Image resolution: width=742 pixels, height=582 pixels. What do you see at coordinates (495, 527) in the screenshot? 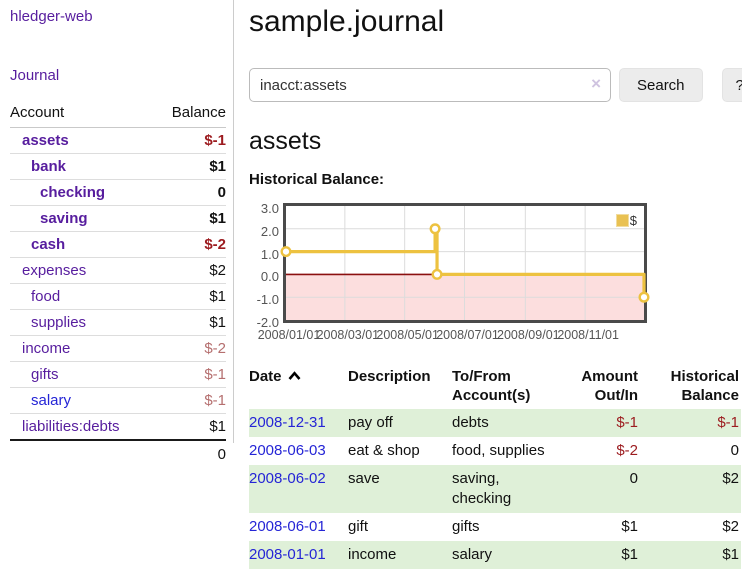
I see `register-row: 2008-06-01 gift gifts $1 $2` at bounding box center [495, 527].